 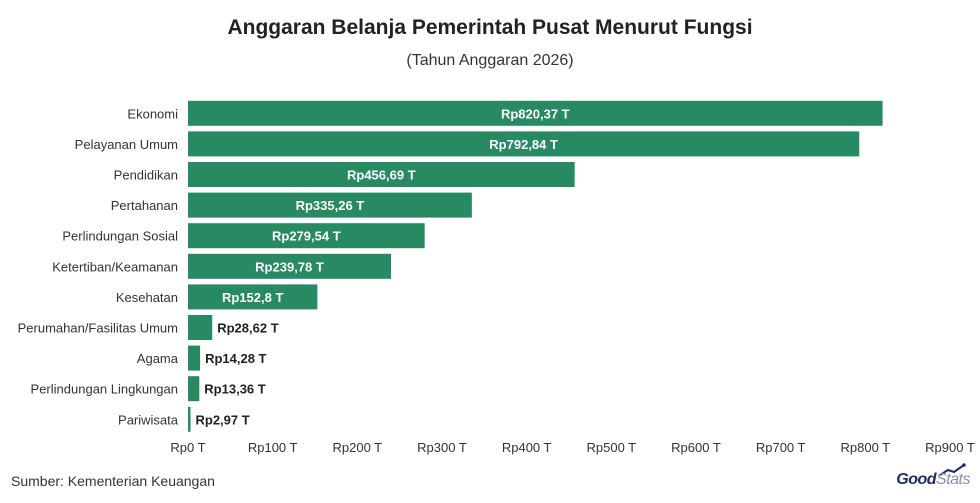 What do you see at coordinates (120, 236) in the screenshot?
I see `category-label: Perlindungan Sosial` at bounding box center [120, 236].